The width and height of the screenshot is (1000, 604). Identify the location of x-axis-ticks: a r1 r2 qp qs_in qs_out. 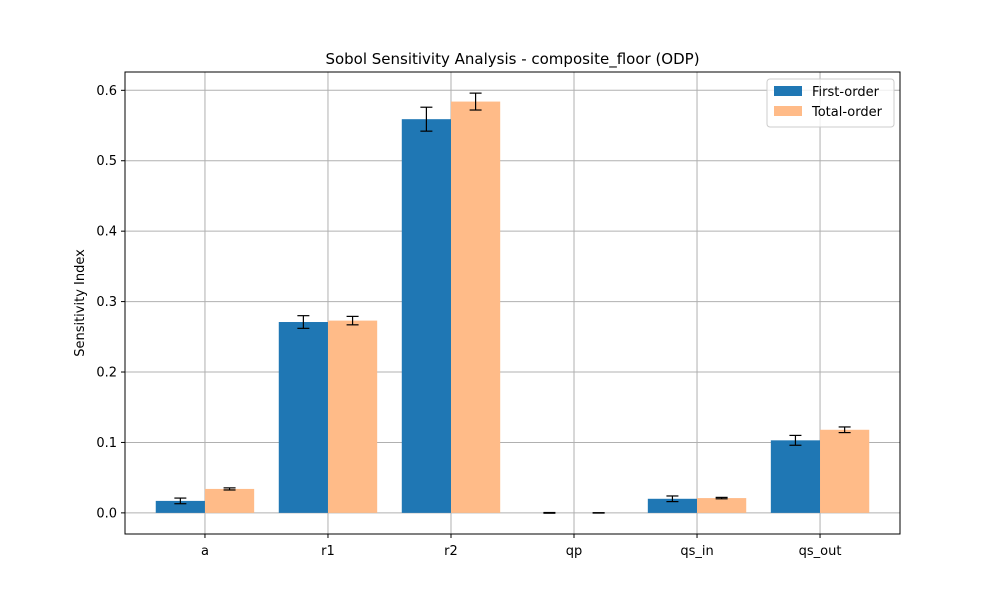
(521, 546).